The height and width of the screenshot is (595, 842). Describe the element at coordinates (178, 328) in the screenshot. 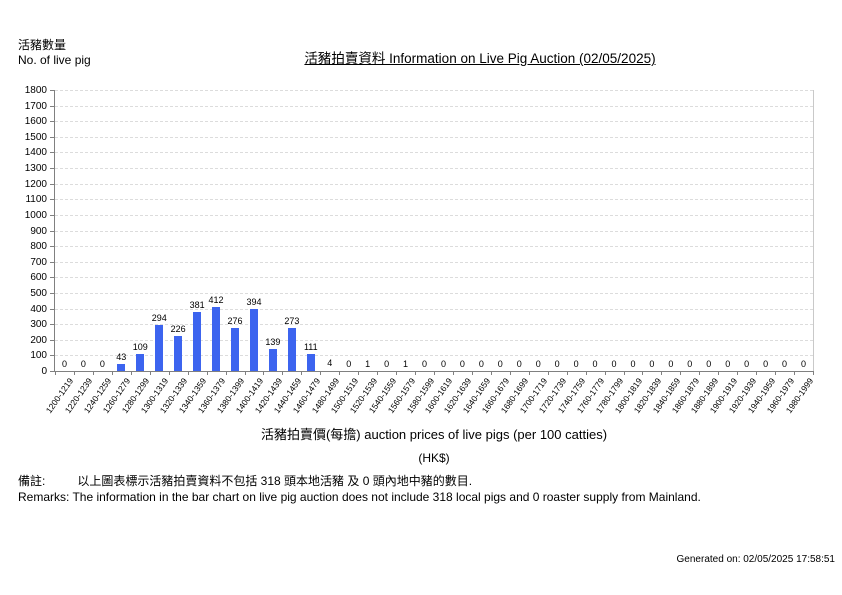

I see `bar-value-label: 226` at that location.